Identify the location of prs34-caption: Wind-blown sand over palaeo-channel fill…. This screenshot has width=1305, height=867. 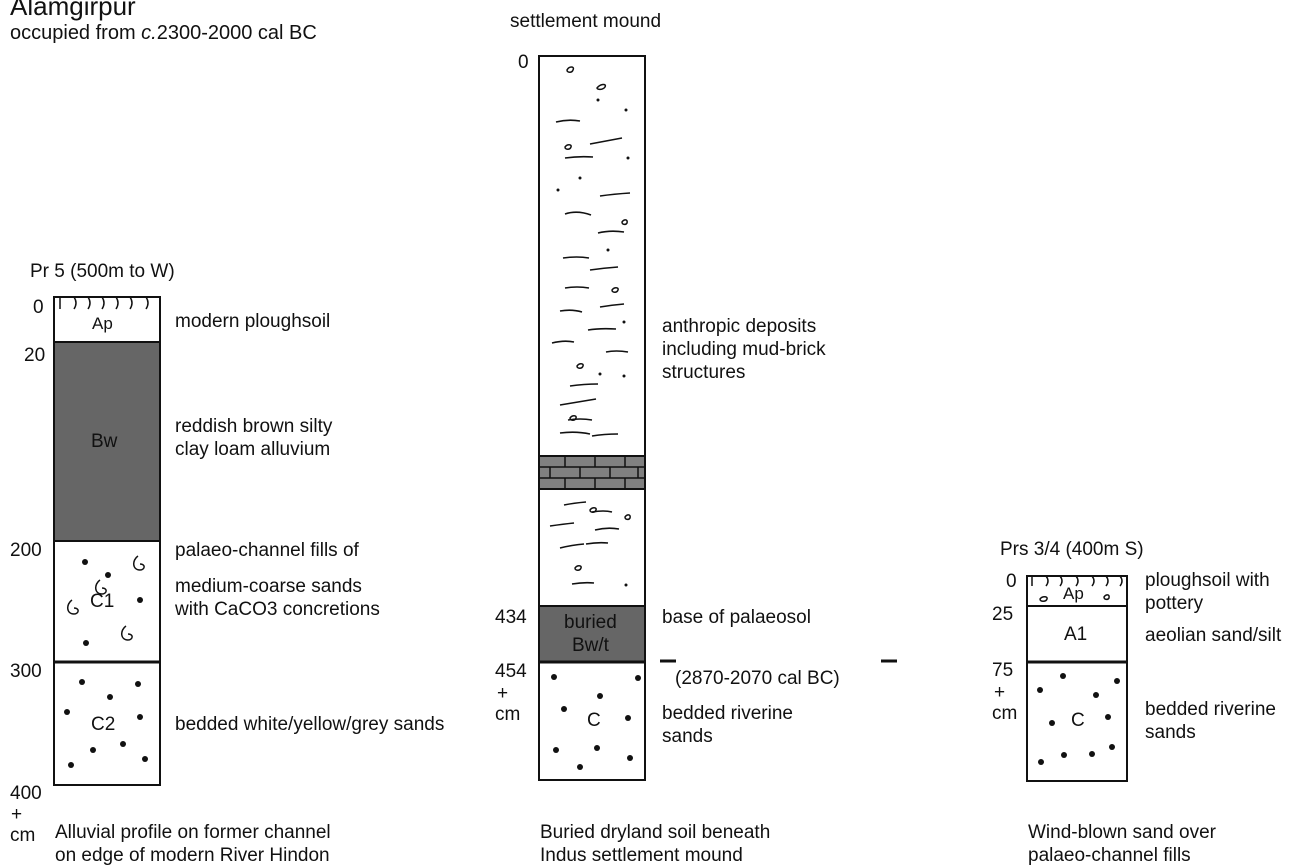
(1122, 844).